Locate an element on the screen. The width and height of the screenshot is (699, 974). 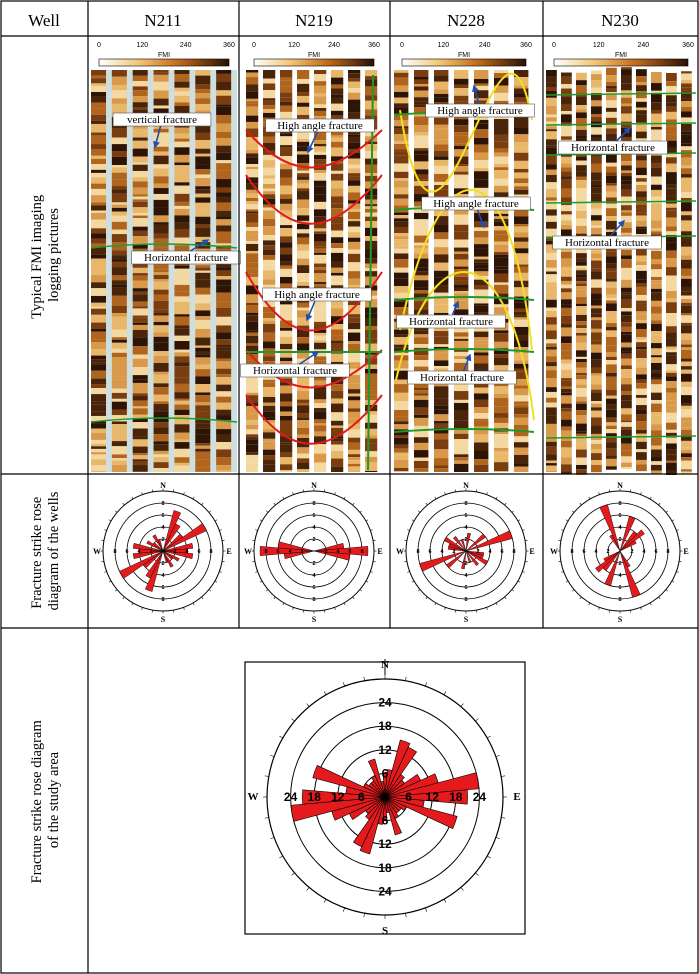
fmi-panel-n219: 0 120 240 360 FMI is located at coordinates (314, 257).